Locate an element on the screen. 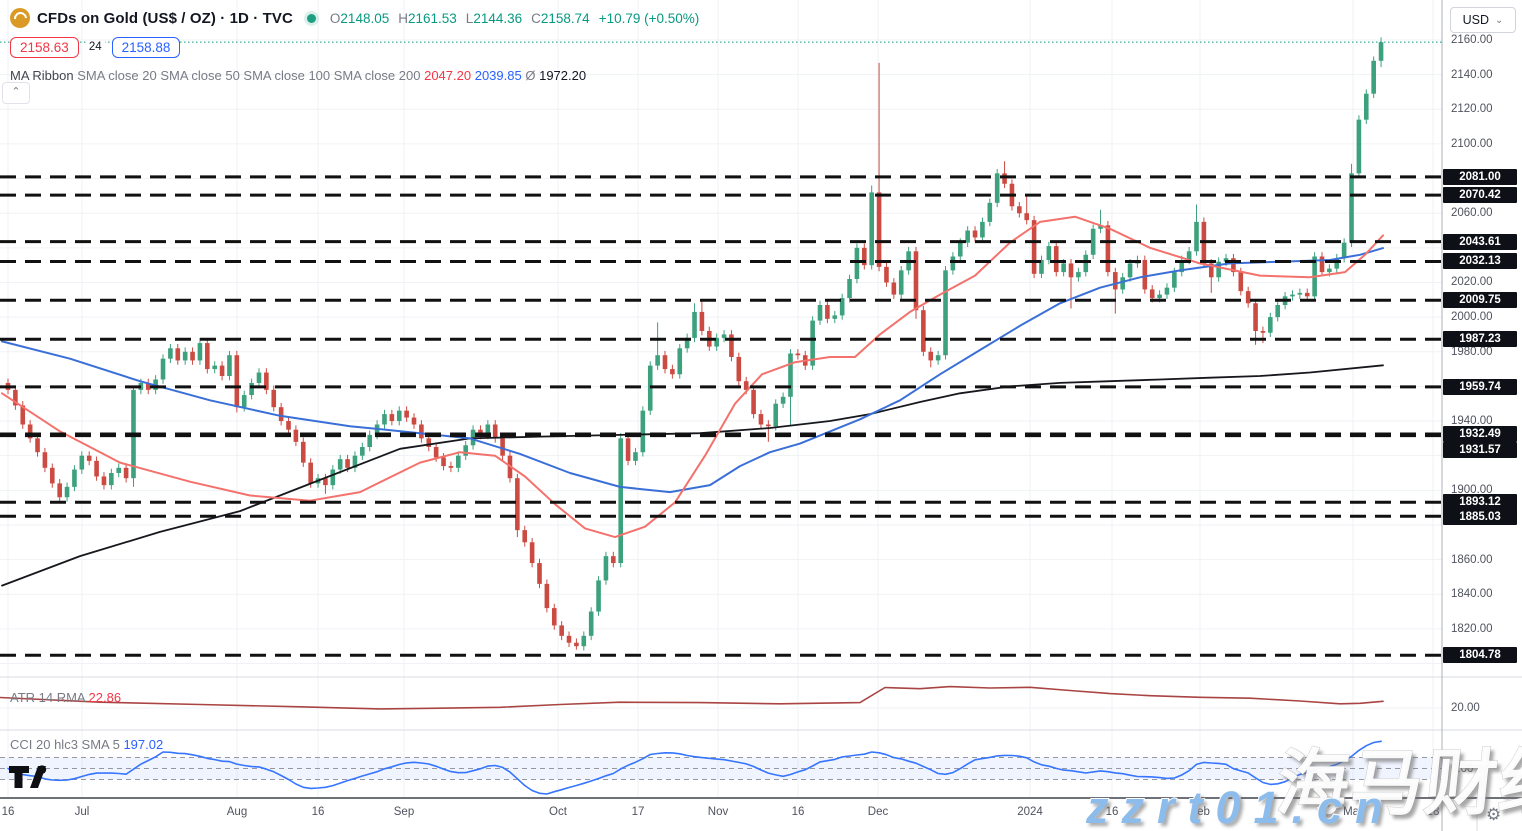 This screenshot has width=1522, height=831. atr-legend: ATR 14 RMA 22.86 is located at coordinates (65, 697).